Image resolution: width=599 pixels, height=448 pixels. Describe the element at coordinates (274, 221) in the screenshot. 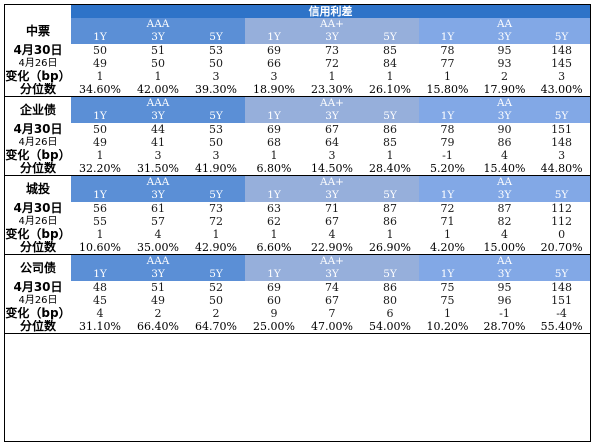

I see `value-cell: 62` at that location.